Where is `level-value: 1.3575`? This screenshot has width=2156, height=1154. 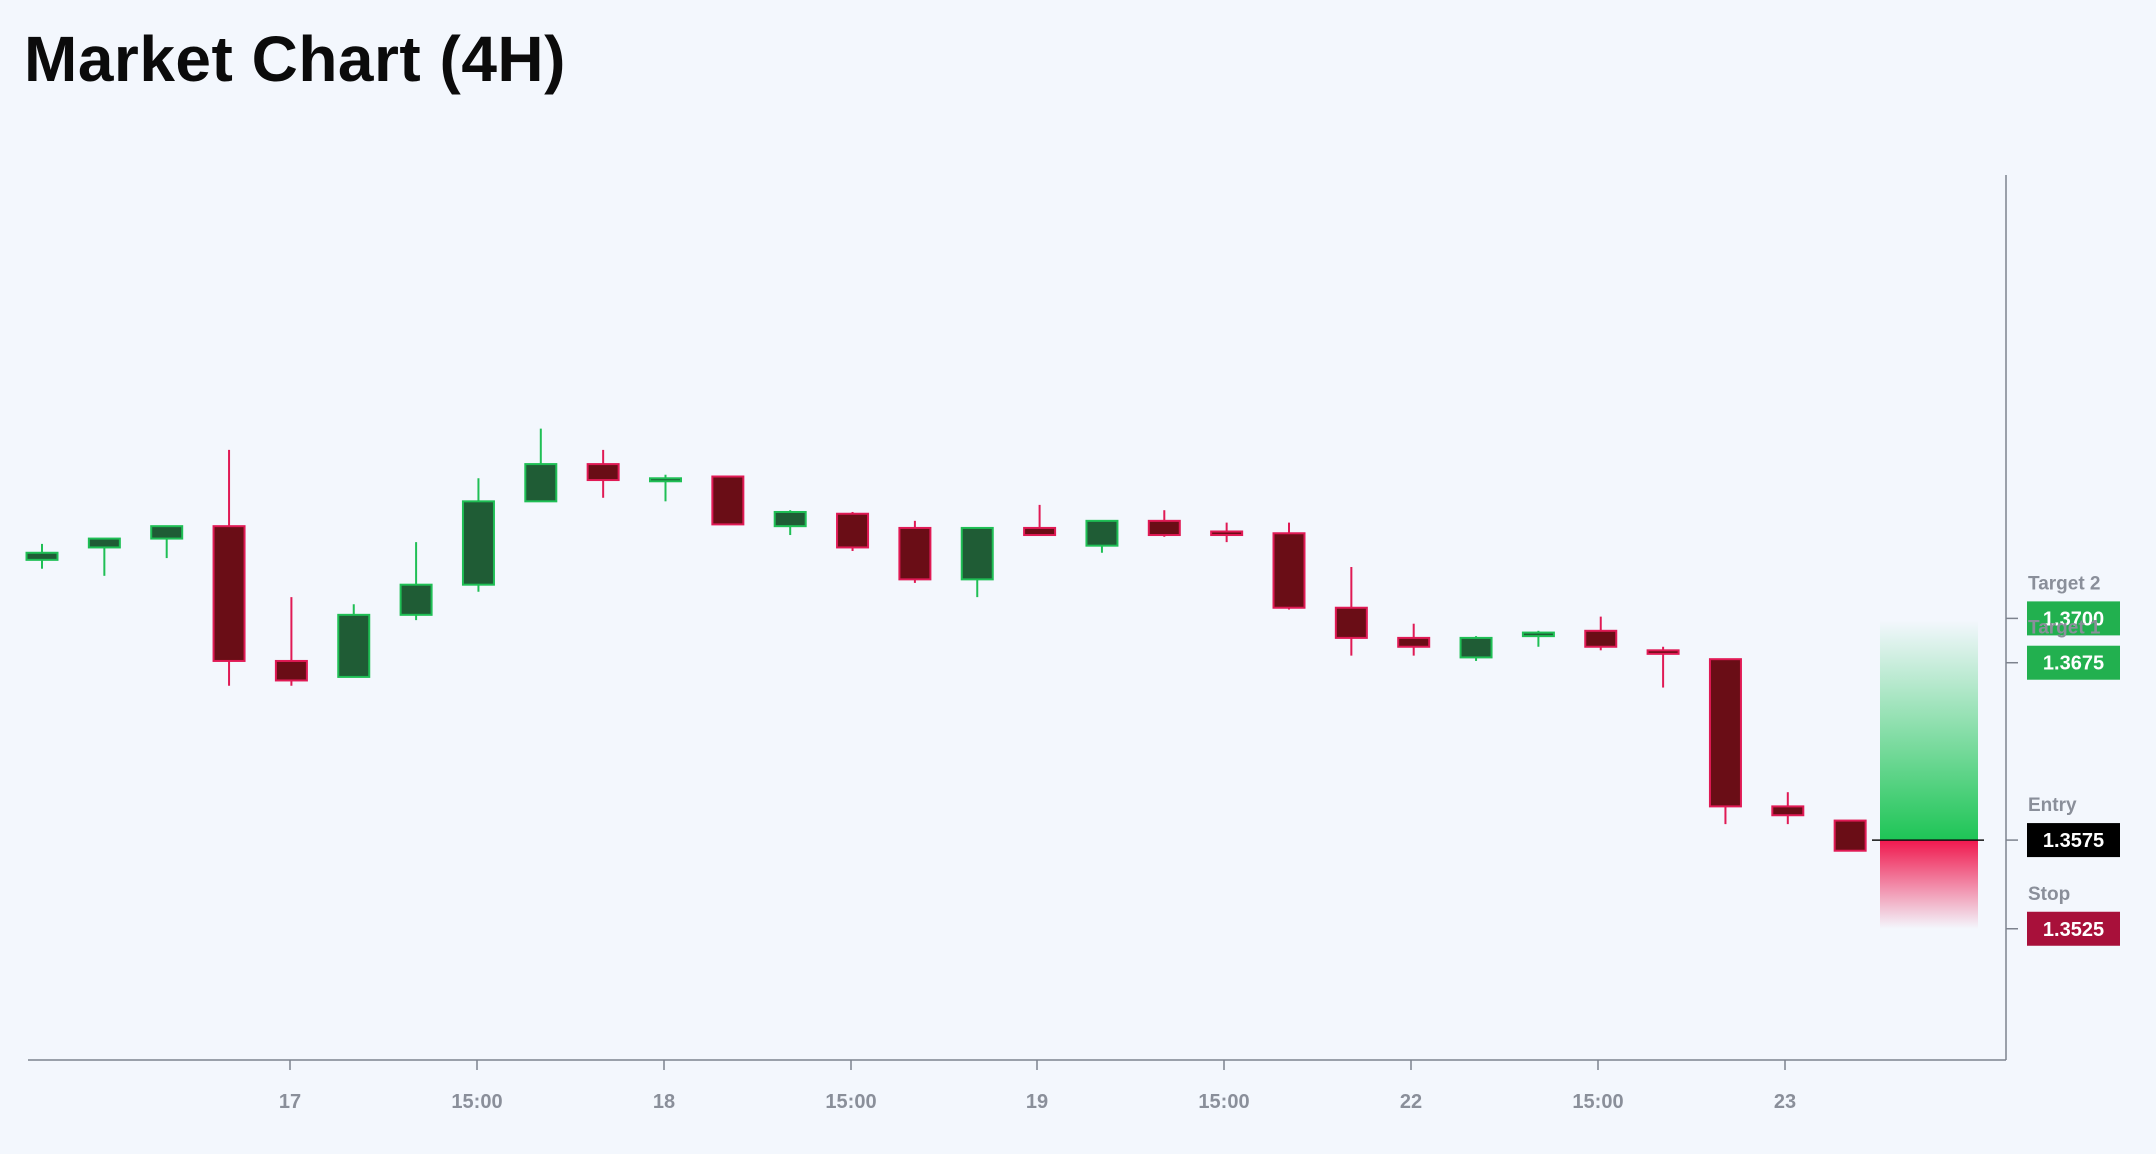
level-value: 1.3575 is located at coordinates (2073, 841).